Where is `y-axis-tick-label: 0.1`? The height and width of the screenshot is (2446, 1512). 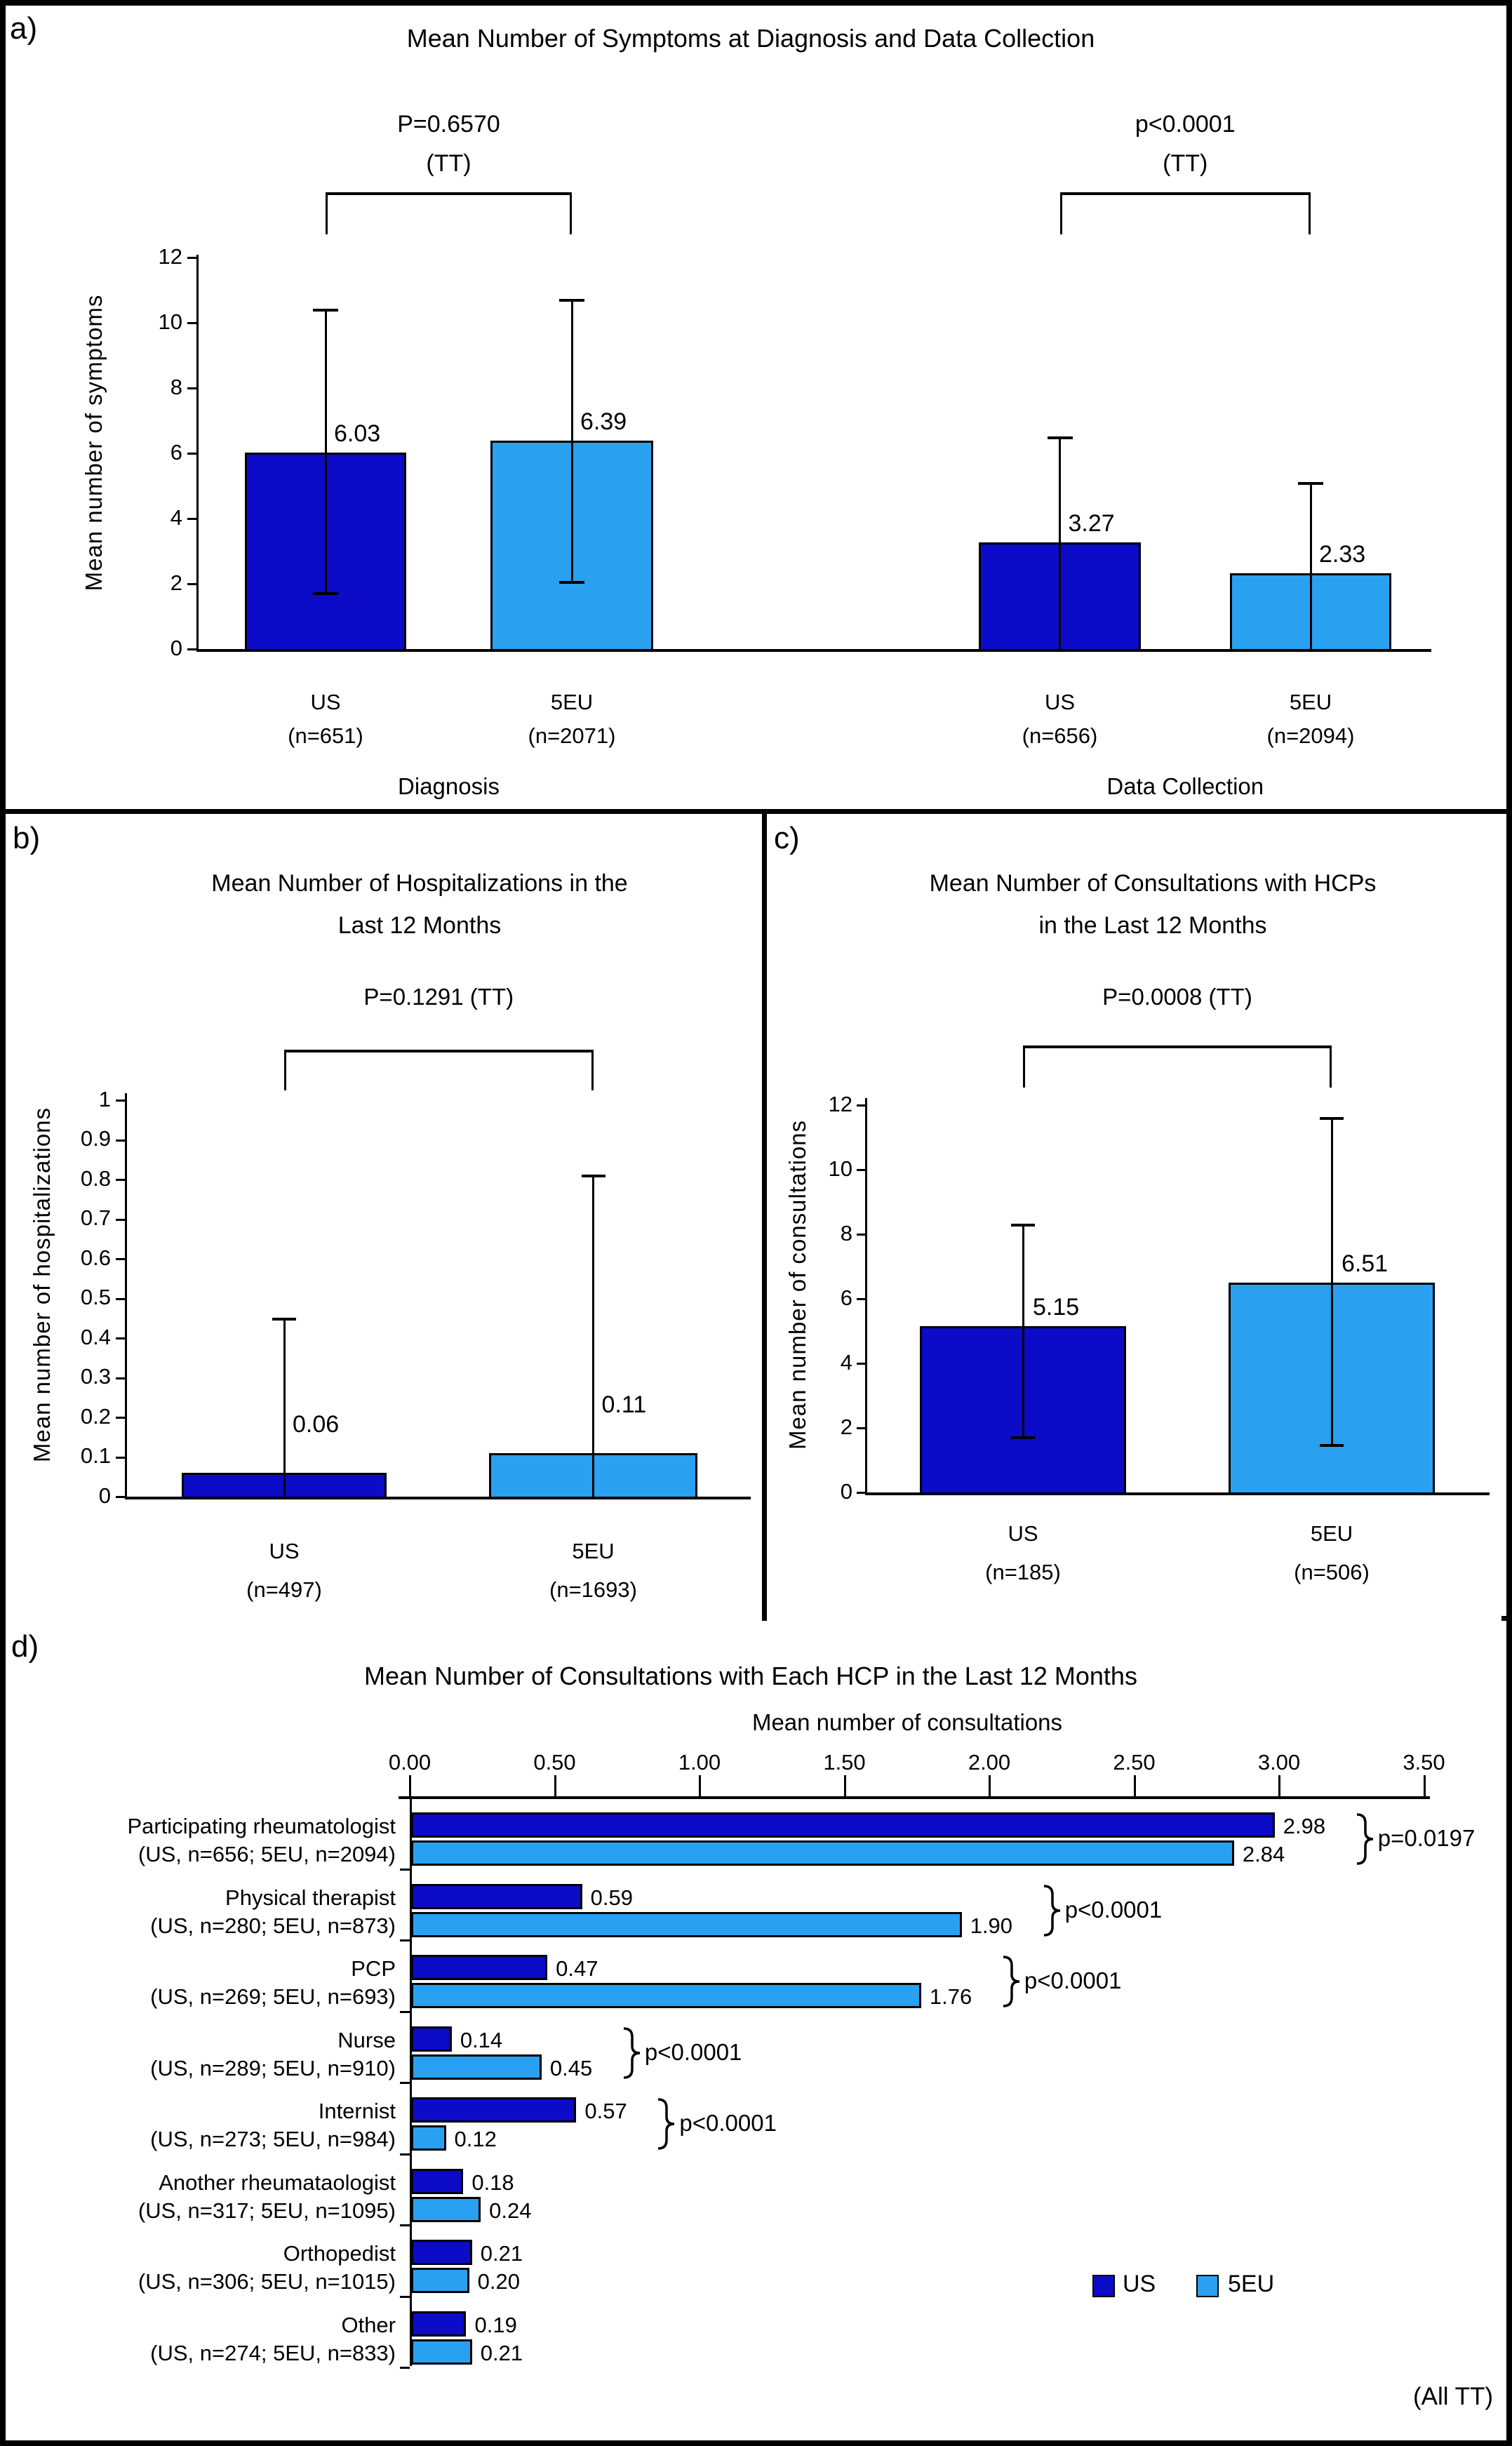 y-axis-tick-label: 0.1 is located at coordinates (96, 1456).